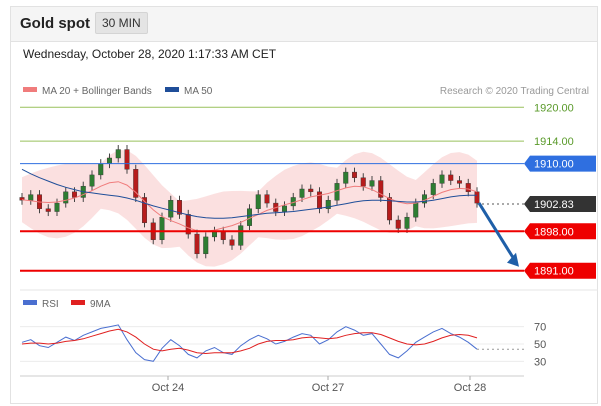  I want to click on ma20-line, so click(249, 206).